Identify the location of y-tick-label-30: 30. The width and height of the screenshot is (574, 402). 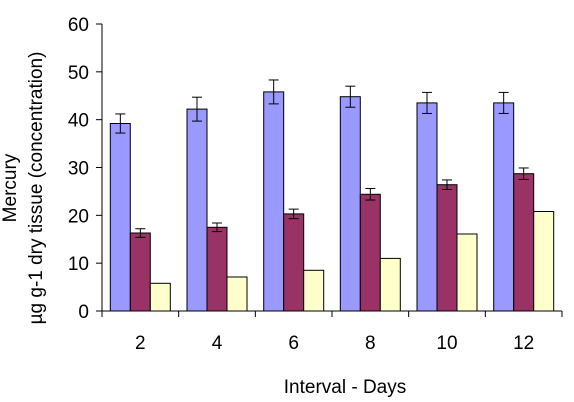
(78, 169).